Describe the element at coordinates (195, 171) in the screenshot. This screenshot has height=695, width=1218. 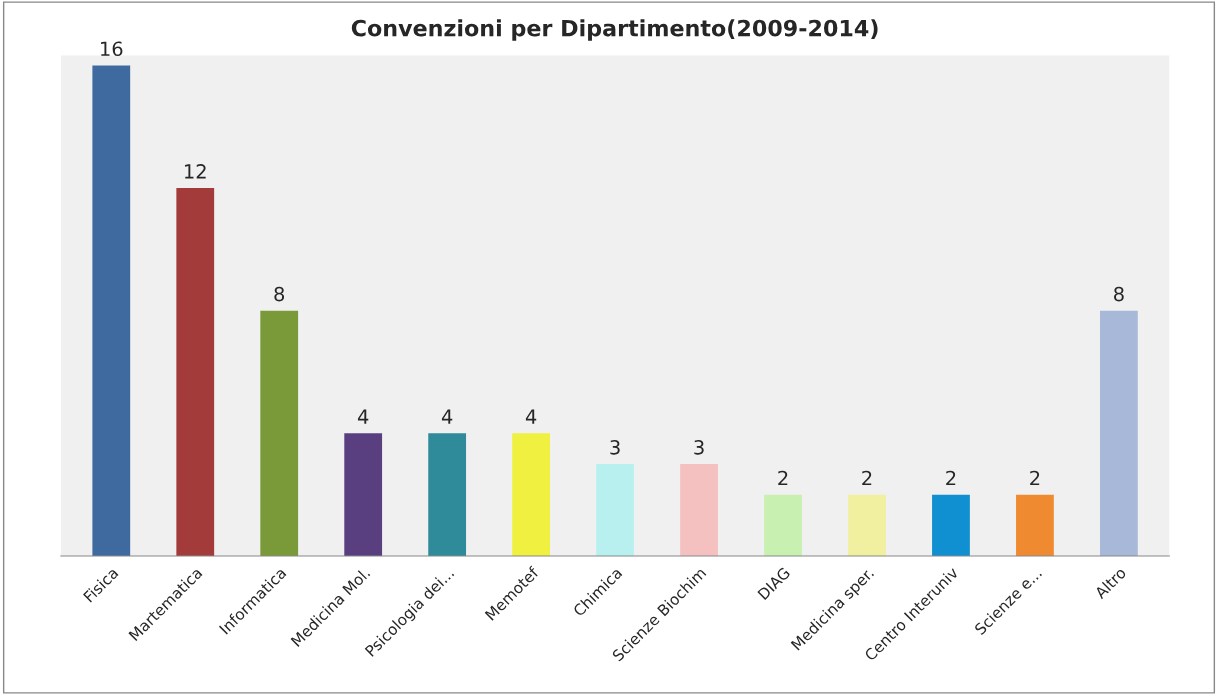
I see `data-label: 12` at that location.